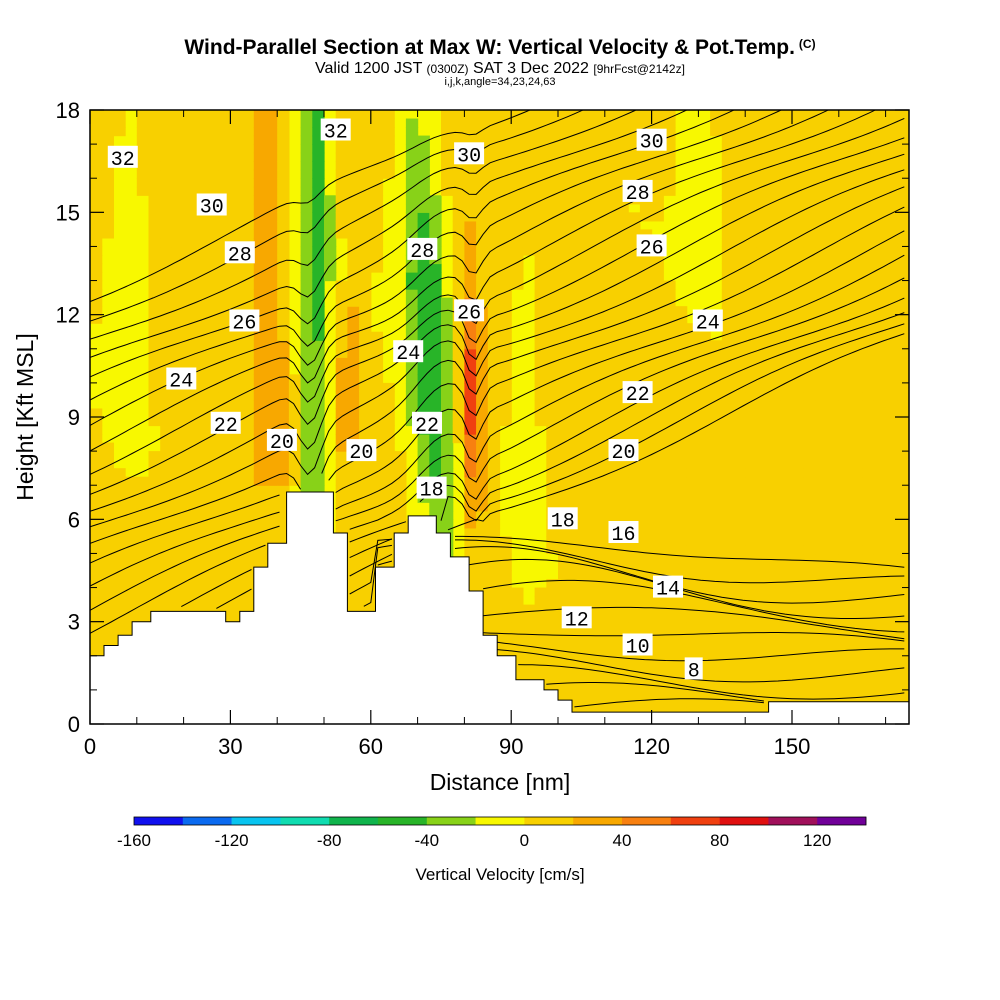 The width and height of the screenshot is (1000, 1000). Describe the element at coordinates (694, 637) in the screenshot. I see `theta-contour` at that location.